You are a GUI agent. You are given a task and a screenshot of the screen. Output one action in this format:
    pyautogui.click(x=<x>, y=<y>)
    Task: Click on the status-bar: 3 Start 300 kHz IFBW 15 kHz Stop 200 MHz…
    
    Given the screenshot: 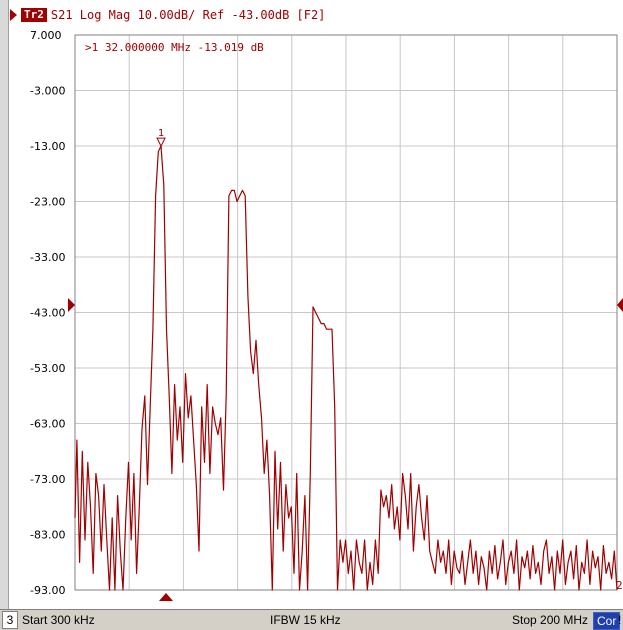 What is the action you would take?
    pyautogui.click(x=311, y=619)
    